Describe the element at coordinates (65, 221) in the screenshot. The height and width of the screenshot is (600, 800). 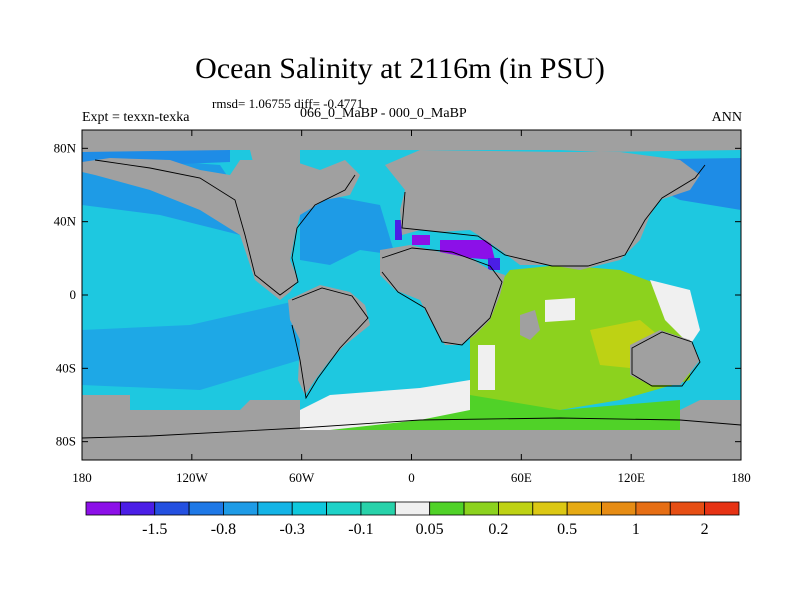
I see `y-tick-label: 40N` at that location.